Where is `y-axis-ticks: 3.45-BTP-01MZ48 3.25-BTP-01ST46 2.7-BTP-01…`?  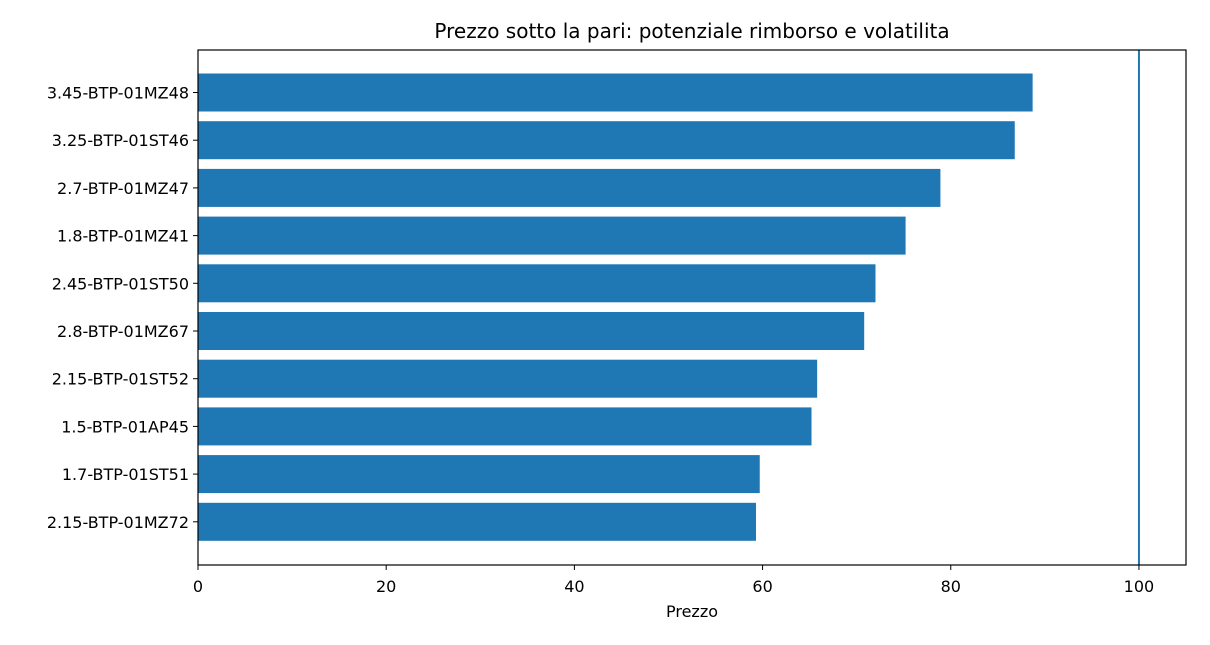 y-axis-ticks: 3.45-BTP-01MZ48 3.25-BTP-01ST46 2.7-BTP-01… is located at coordinates (122, 308).